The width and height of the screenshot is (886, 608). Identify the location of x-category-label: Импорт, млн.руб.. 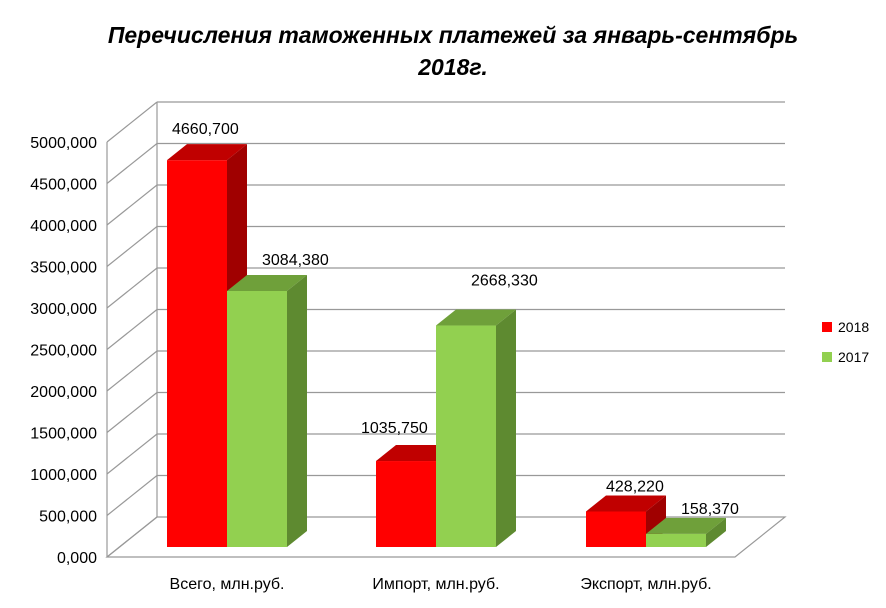
(435, 584).